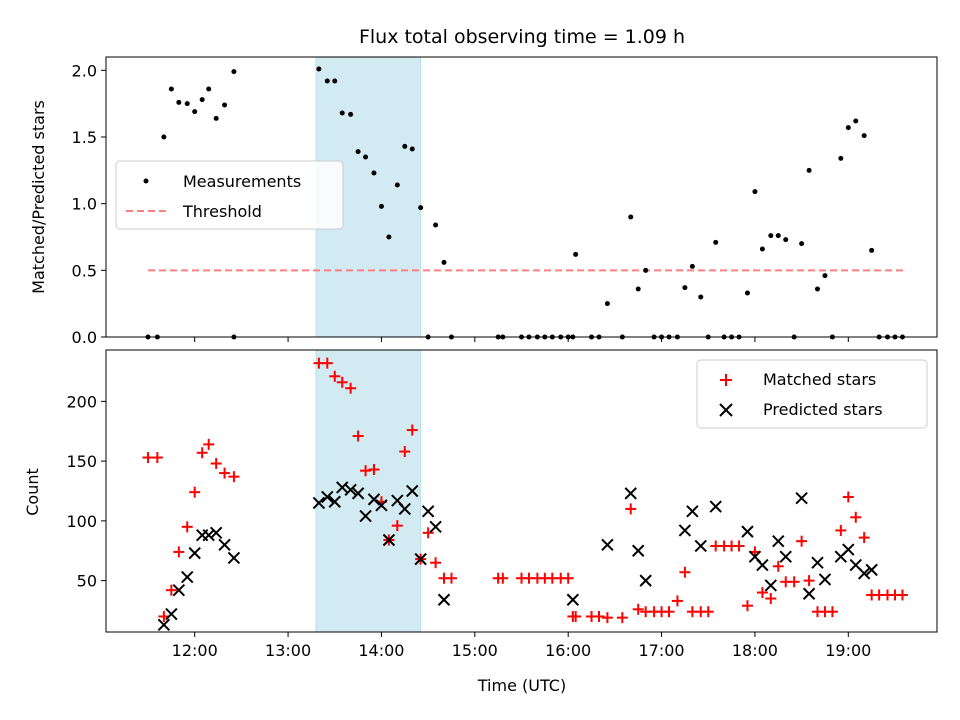  I want to click on x-tick-label: 14:00, so click(381, 650).